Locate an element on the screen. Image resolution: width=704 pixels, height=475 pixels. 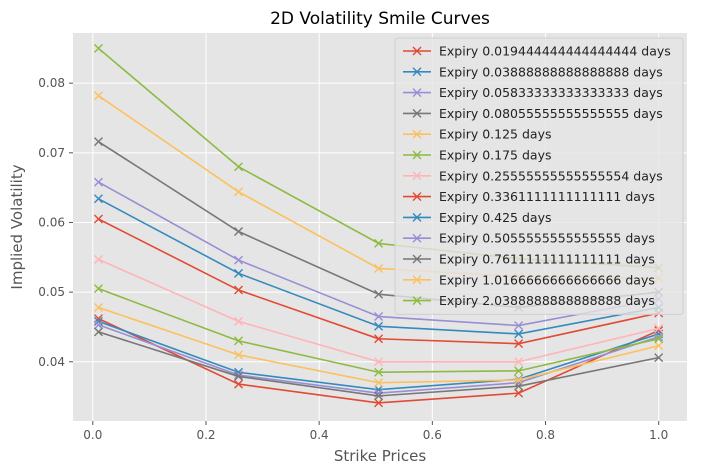
legend-label: Expiry 2.0388888888888888 days is located at coordinates (547, 300).